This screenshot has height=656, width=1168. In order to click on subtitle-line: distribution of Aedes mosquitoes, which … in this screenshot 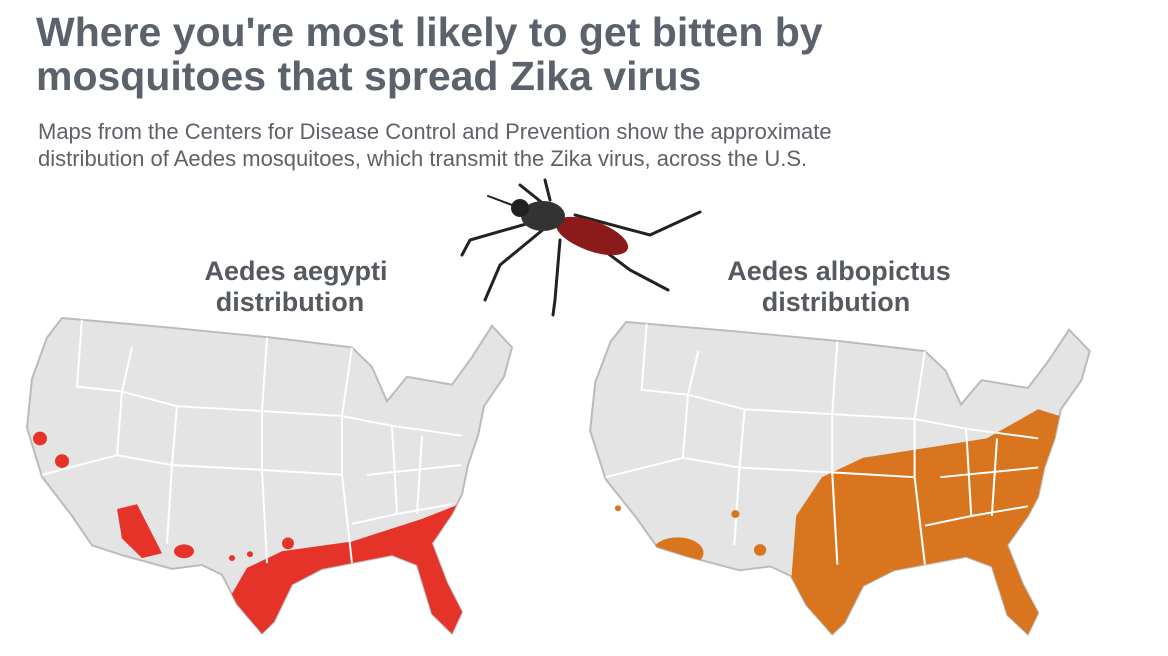, I will do `click(423, 158)`.